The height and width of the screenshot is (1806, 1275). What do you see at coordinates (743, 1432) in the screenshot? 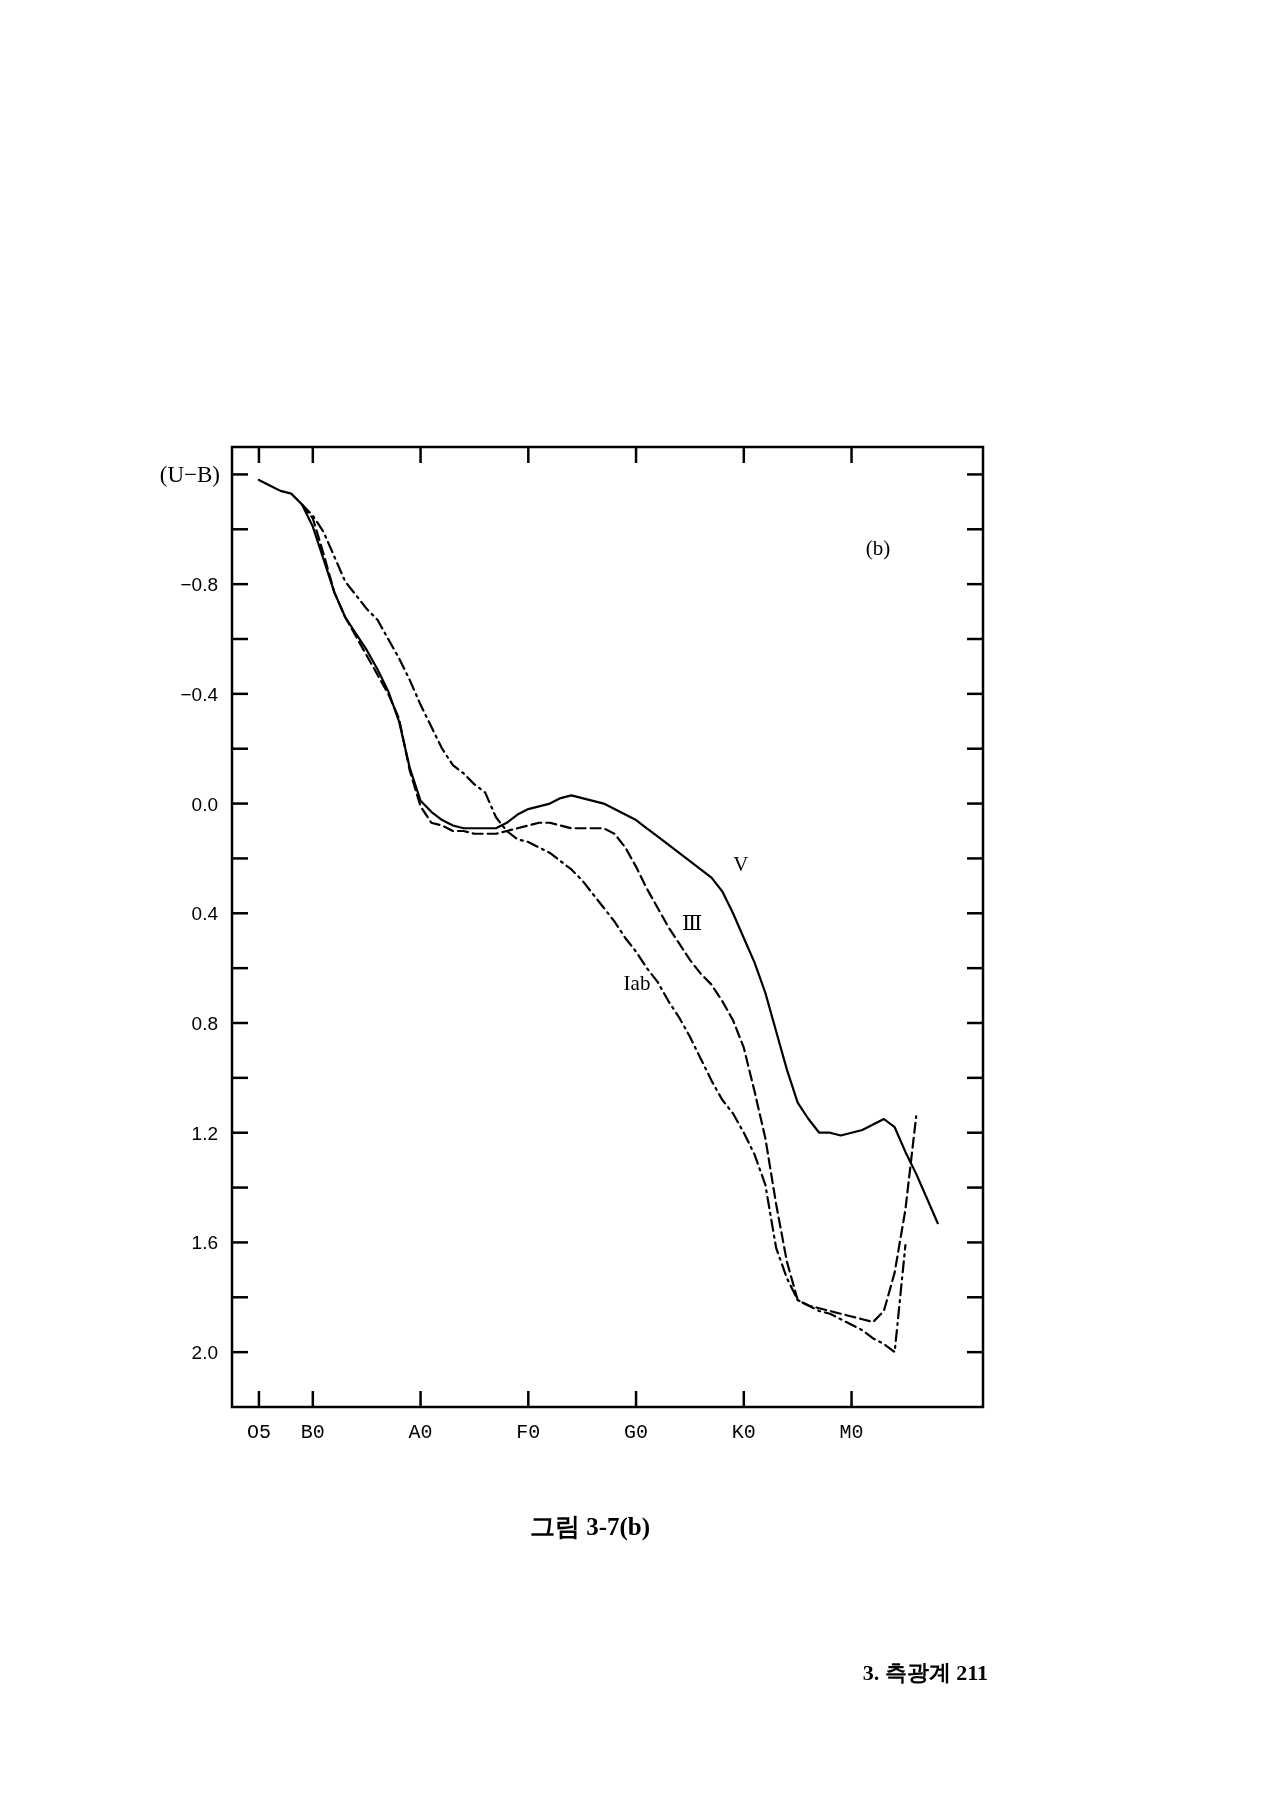
I see `x-tick-label: K0` at bounding box center [743, 1432].